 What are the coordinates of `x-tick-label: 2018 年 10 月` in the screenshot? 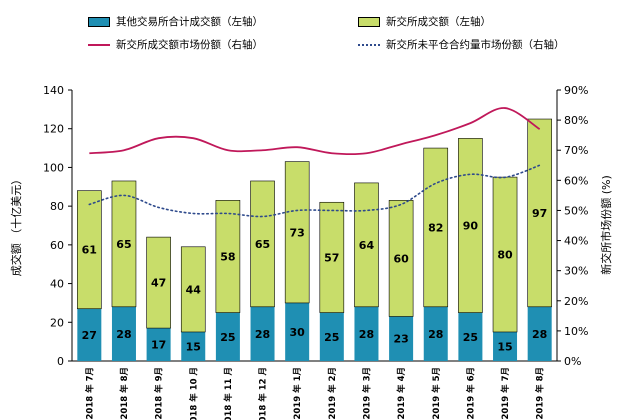 It's located at (193, 393).